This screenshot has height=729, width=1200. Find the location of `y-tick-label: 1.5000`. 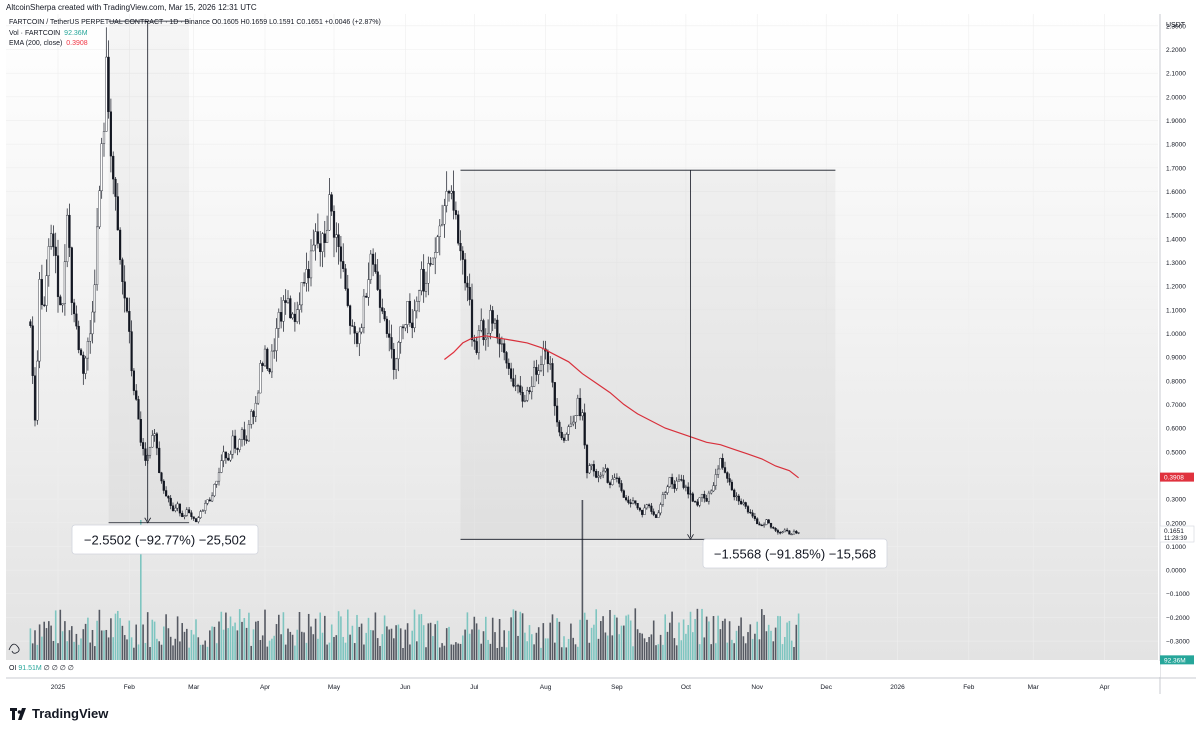

y-tick-label: 1.5000 is located at coordinates (1176, 216).